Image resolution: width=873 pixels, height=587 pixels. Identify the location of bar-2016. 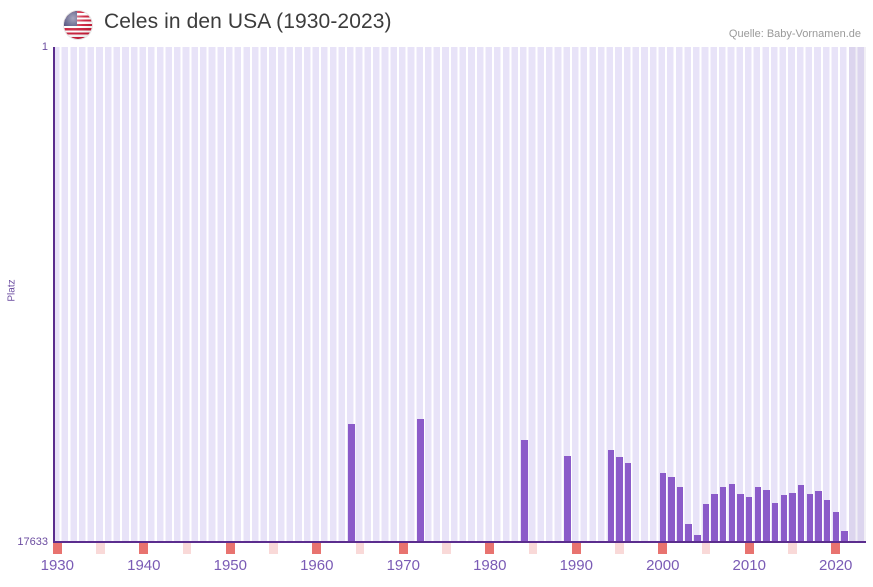
(801, 513).